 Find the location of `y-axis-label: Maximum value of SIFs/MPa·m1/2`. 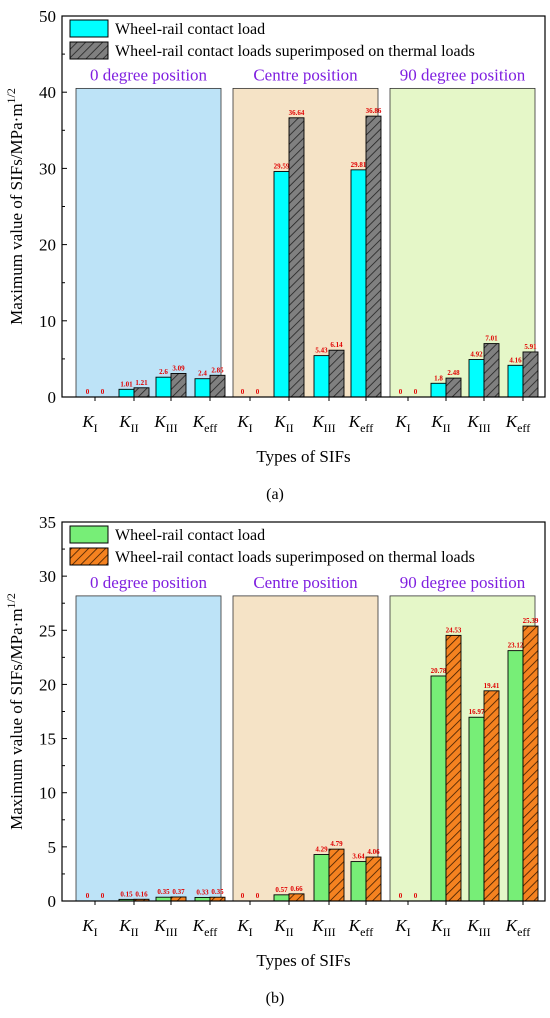

y-axis-label: Maximum value of SIFs/MPa·m1/2 is located at coordinates (15, 711).